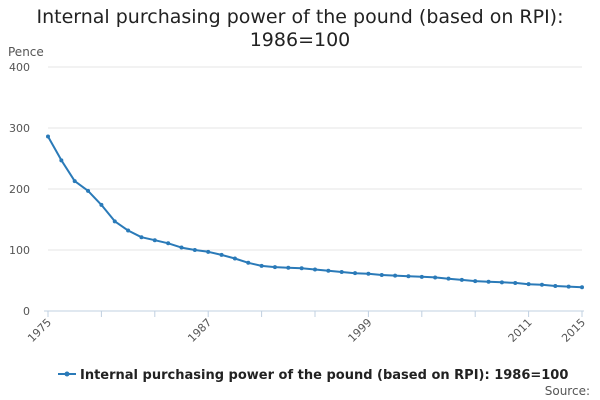  Describe the element at coordinates (19, 250) in the screenshot. I see `y-tick-label: 100` at that location.